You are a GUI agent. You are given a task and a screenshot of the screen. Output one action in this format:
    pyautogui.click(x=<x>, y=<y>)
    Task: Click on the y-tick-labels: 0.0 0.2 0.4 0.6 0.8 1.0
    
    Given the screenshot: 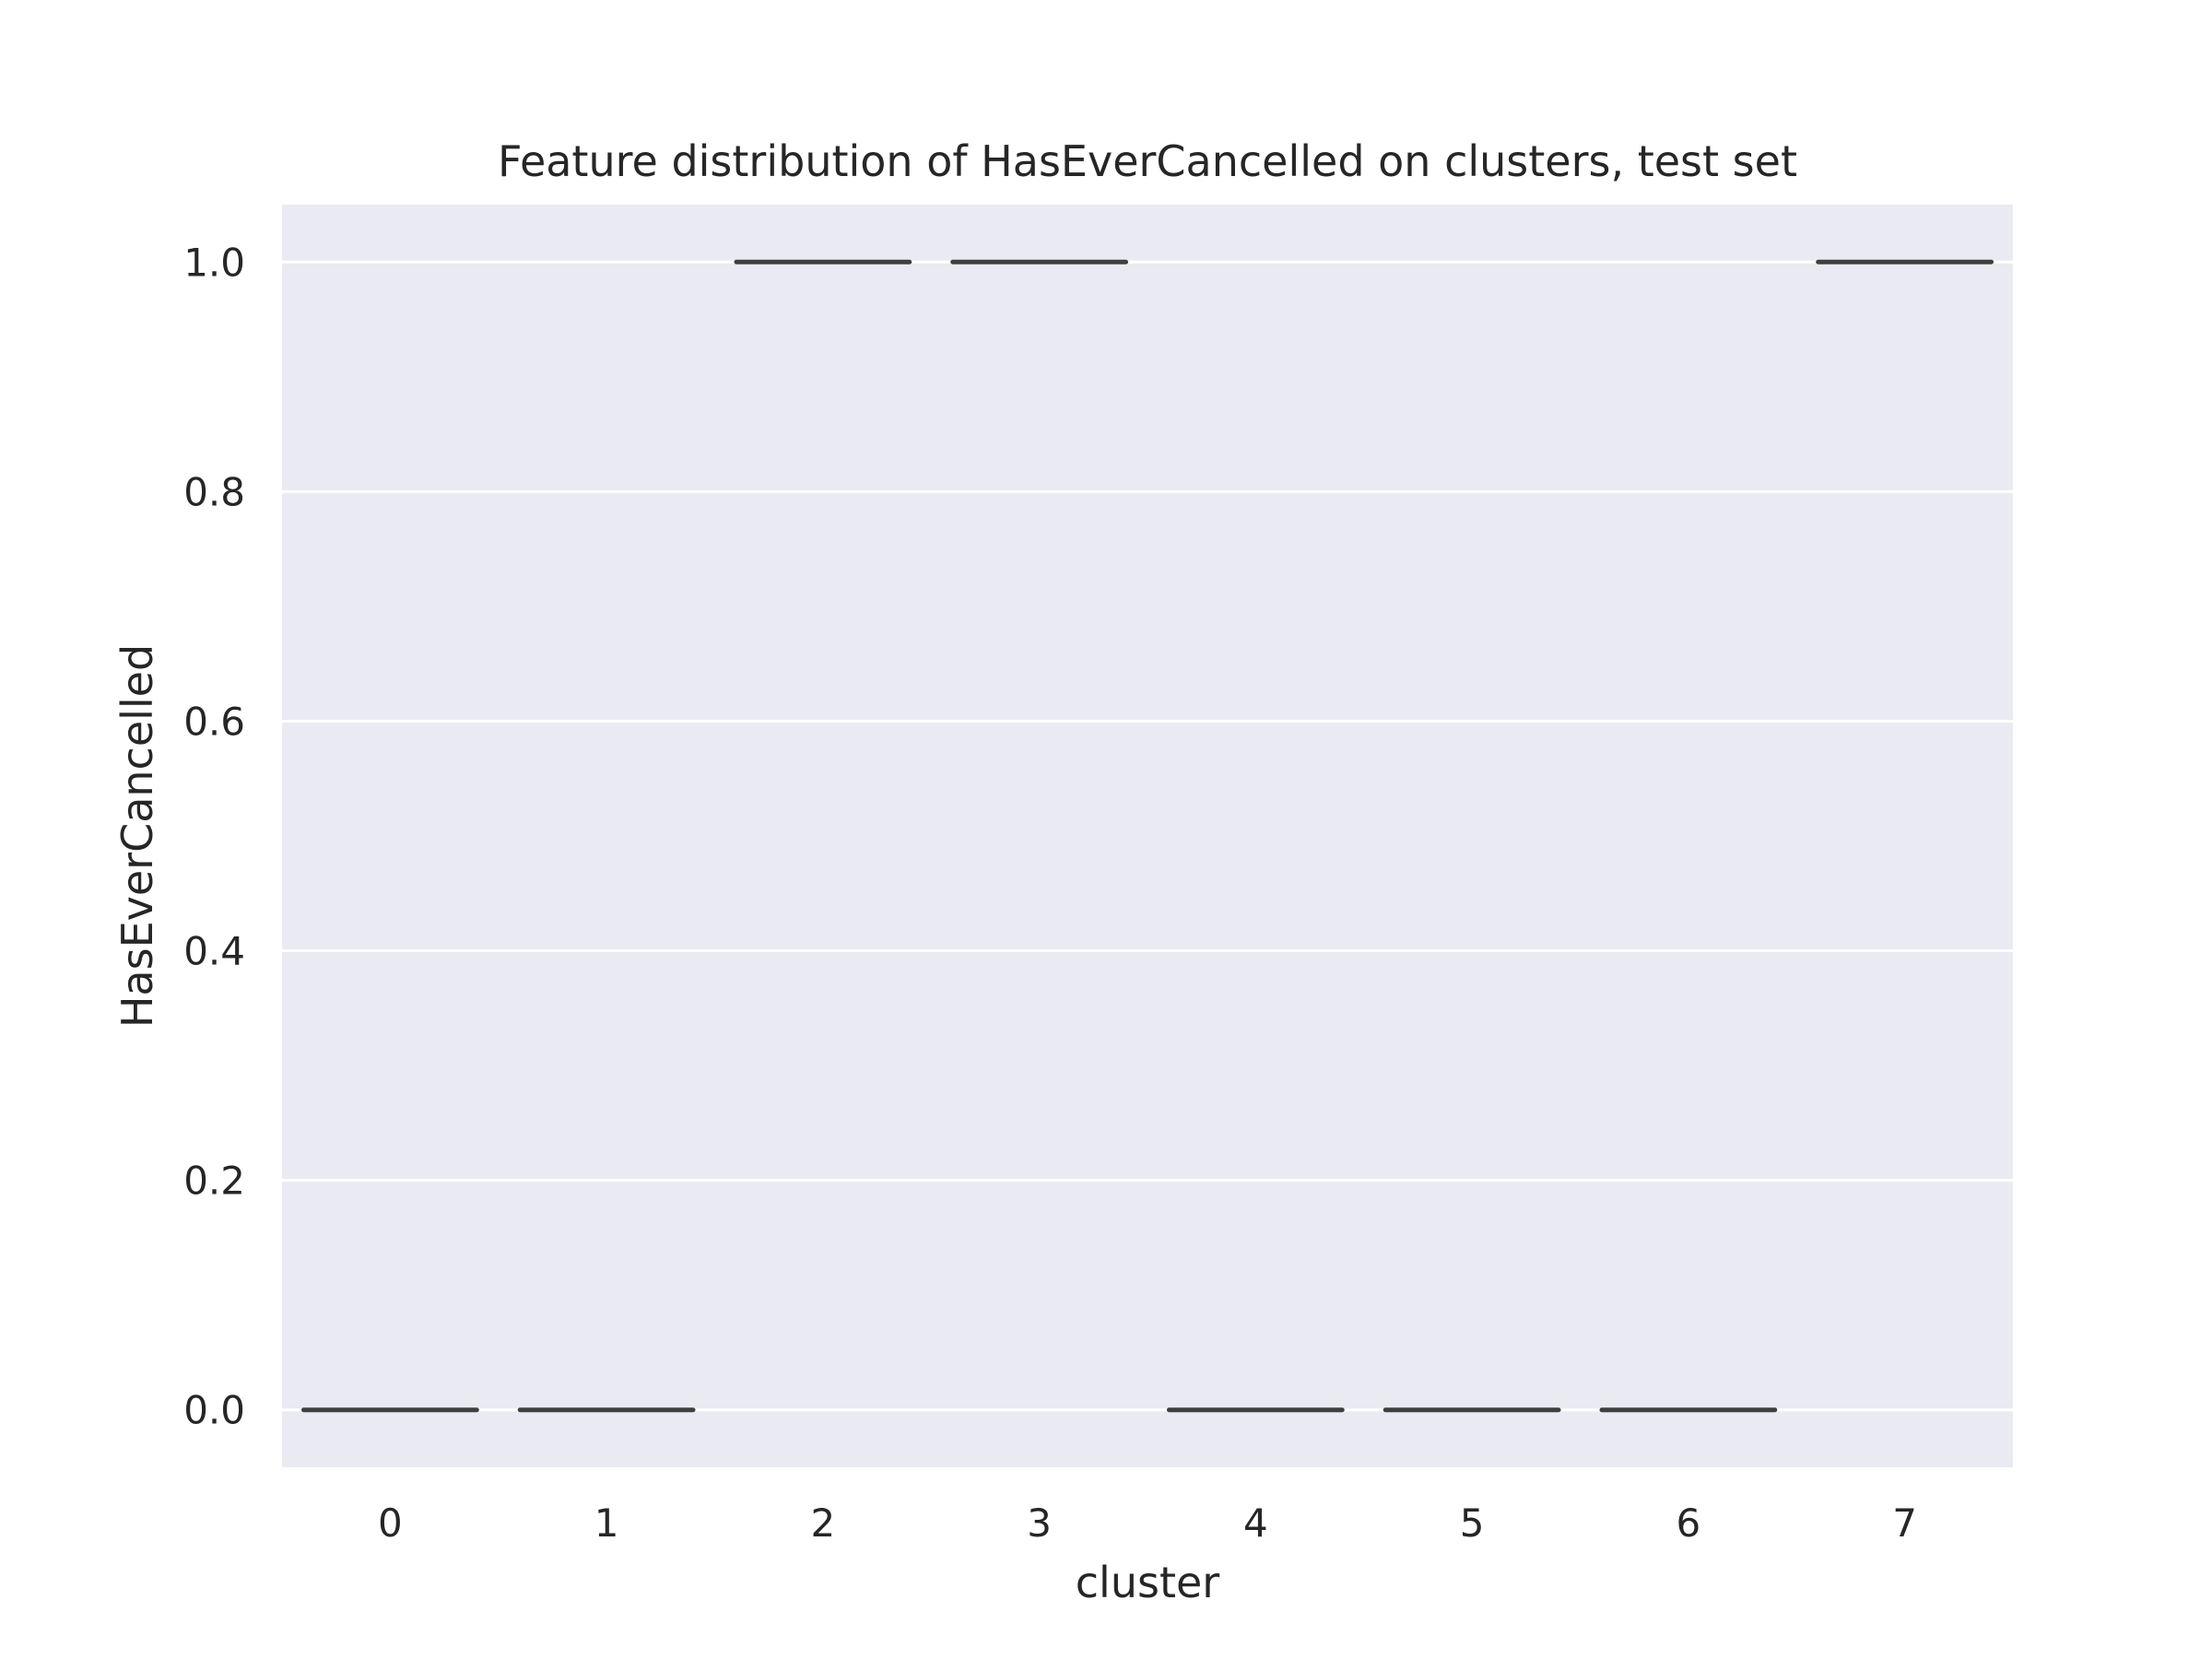 What is the action you would take?
    pyautogui.click(x=214, y=836)
    